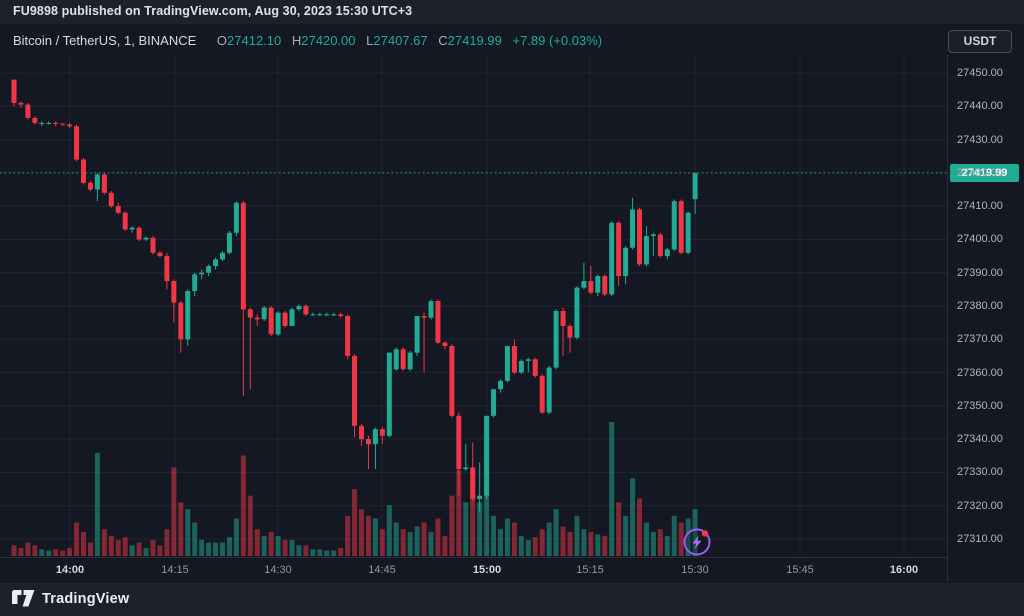 This screenshot has width=1024, height=616. I want to click on price-axis-label: 27400.00, so click(980, 239).